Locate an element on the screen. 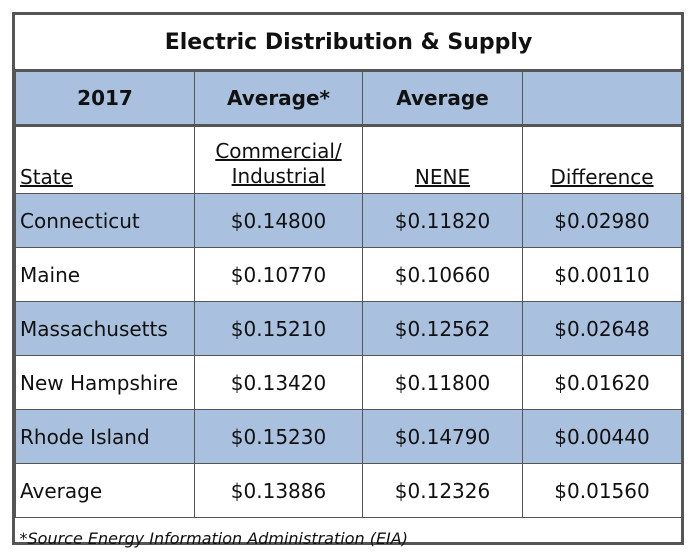 The width and height of the screenshot is (695, 558). average-star-cell: Average* is located at coordinates (278, 98).